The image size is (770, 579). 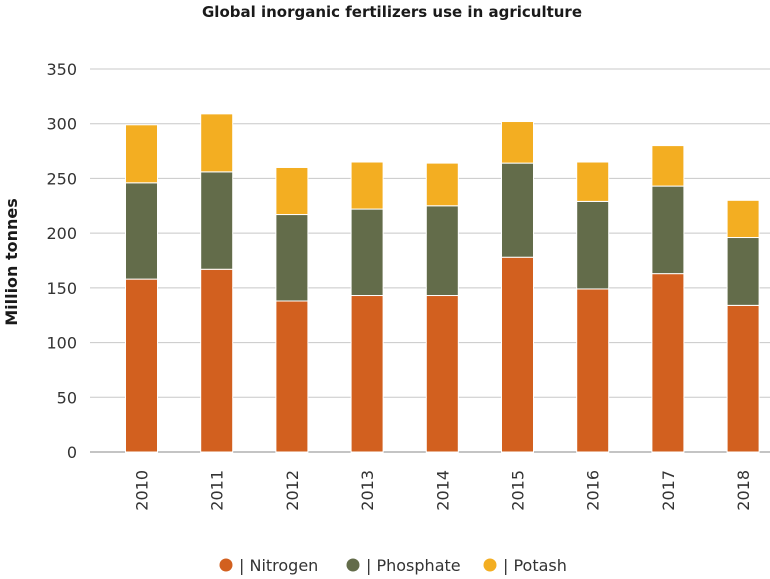 What do you see at coordinates (141, 231) in the screenshot?
I see `bar-segment-phosphate-2010` at bounding box center [141, 231].